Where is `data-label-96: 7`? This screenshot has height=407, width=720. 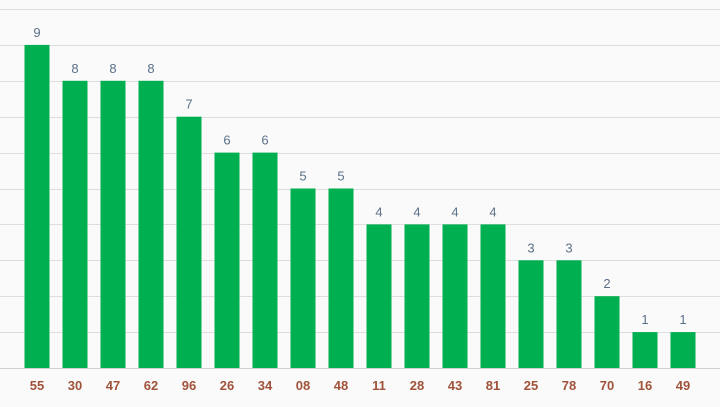
data-label-96: 7 is located at coordinates (188, 104).